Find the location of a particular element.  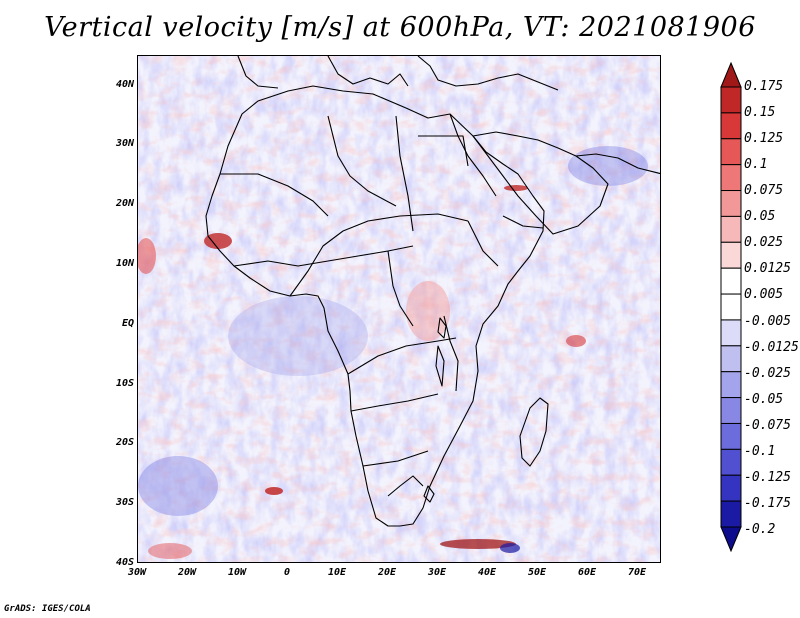

lat-label-30n: 30N is located at coordinates (124, 143).